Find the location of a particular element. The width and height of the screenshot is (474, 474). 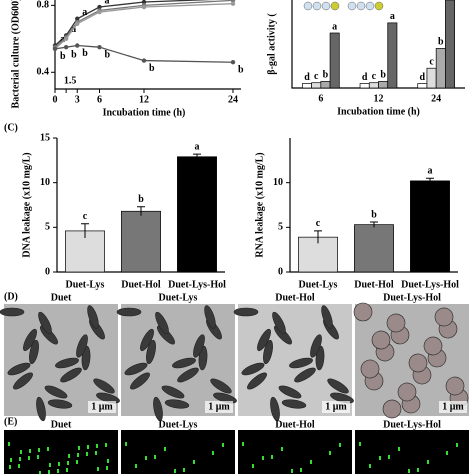

y-axis-label: β-gal activity ( is located at coordinates (271, 44).